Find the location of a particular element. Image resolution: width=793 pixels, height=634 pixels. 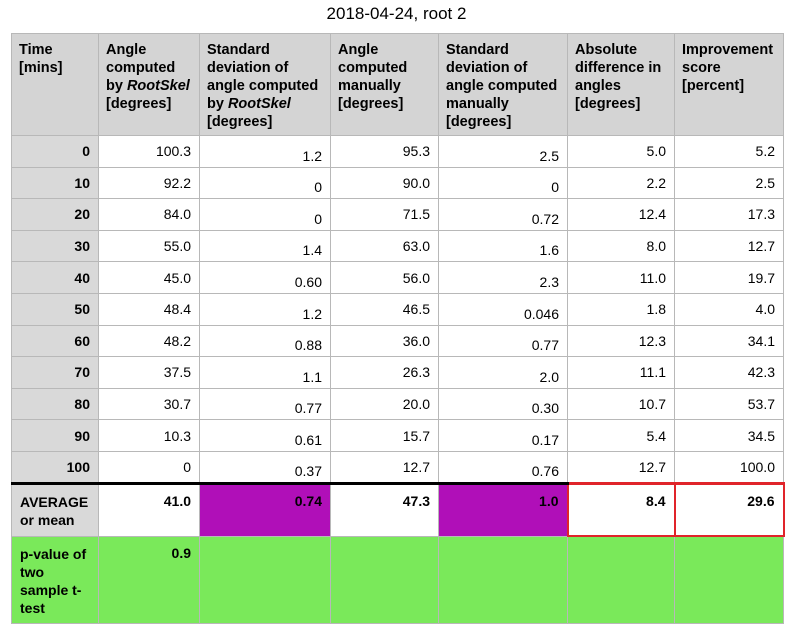

cell-angle-rootskel: 100.3 is located at coordinates (149, 151).